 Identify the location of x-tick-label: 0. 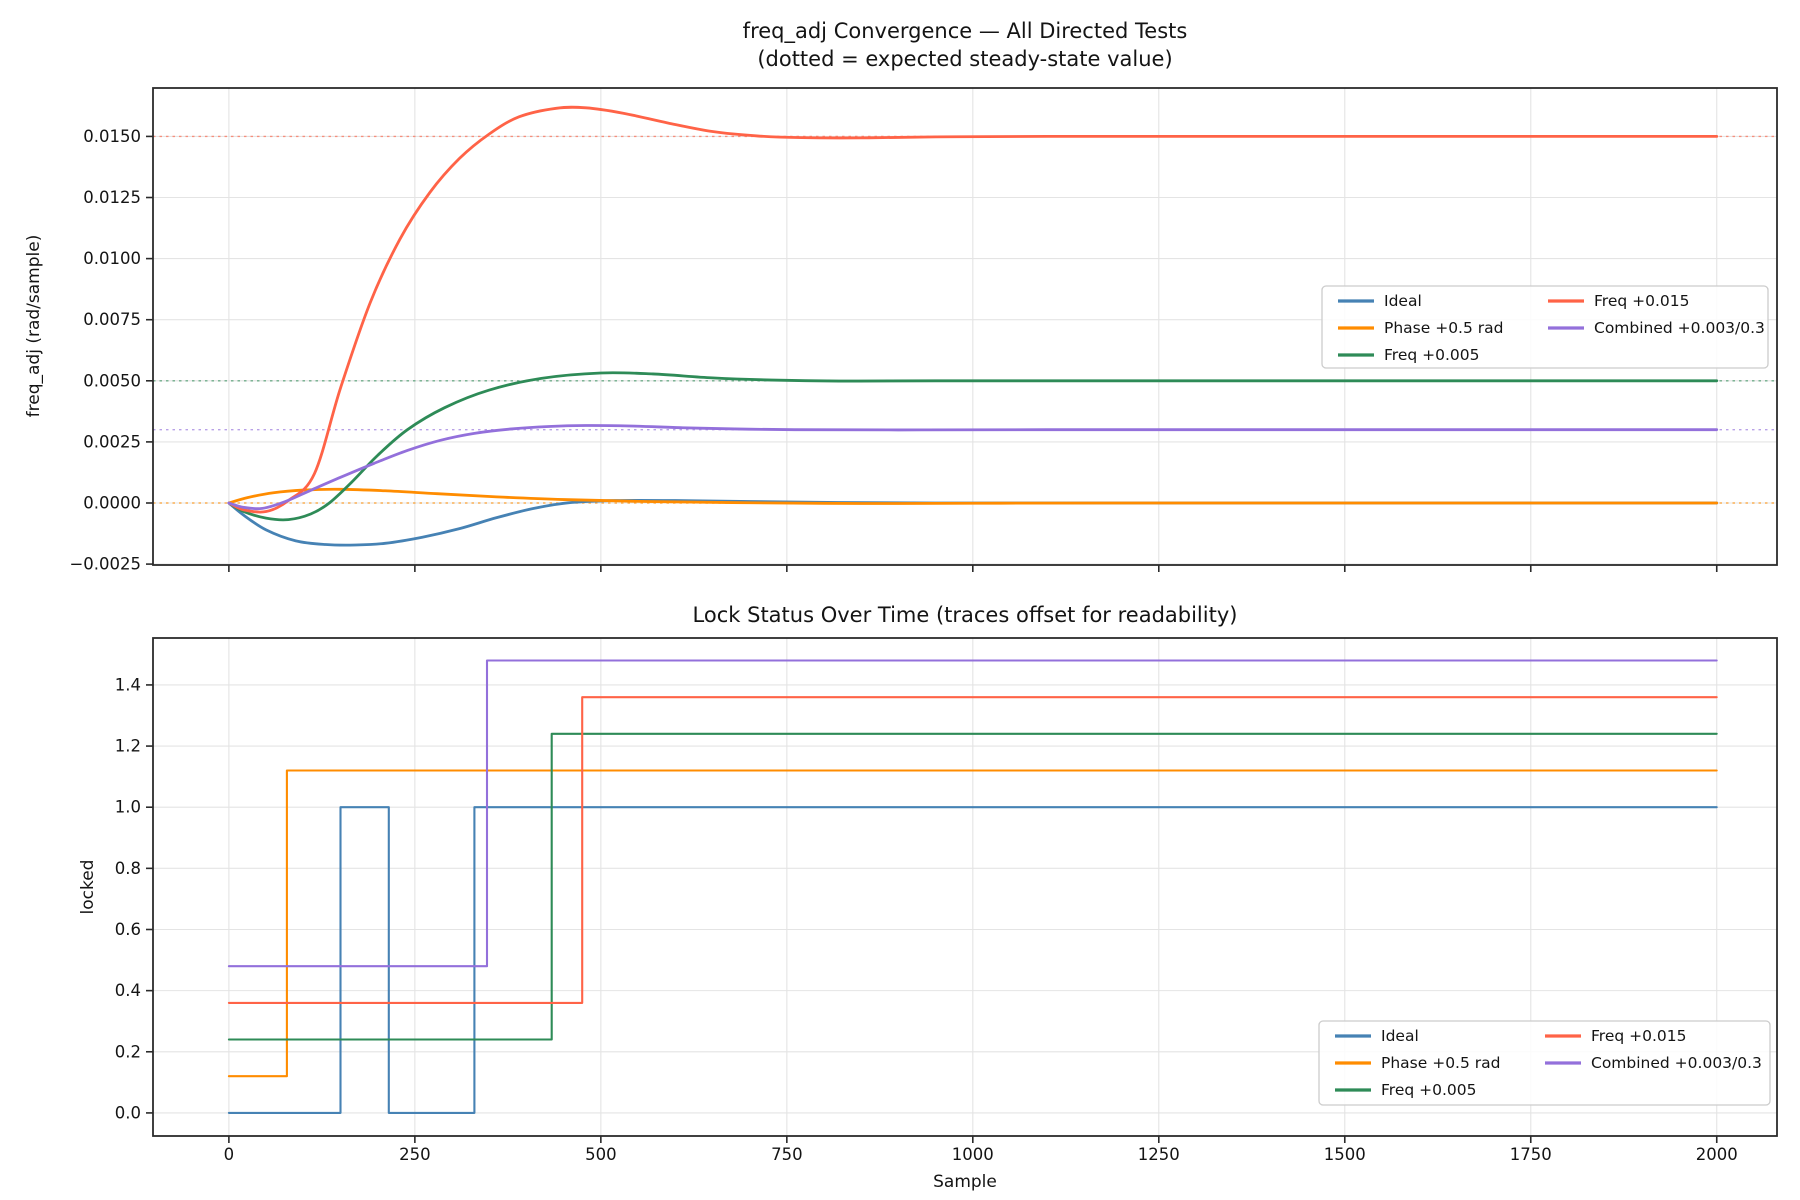
(229, 1154).